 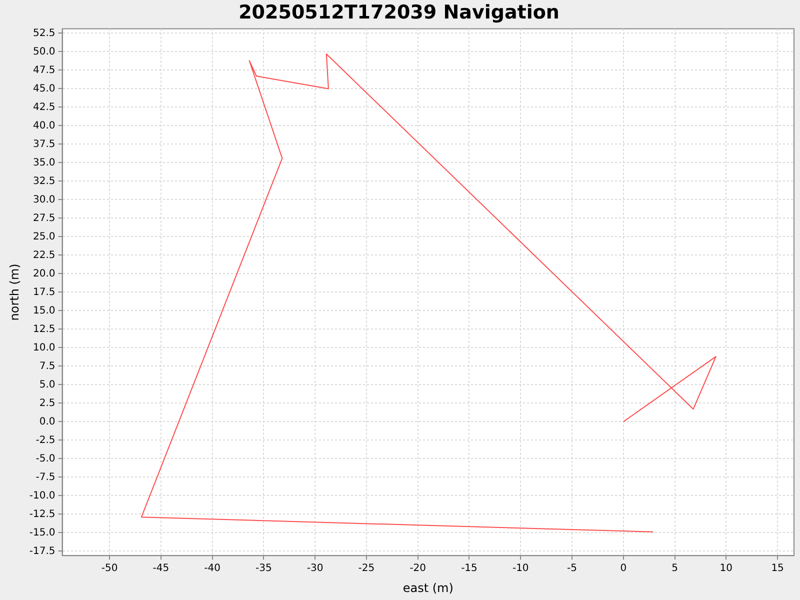 I want to click on y-tick-label: 5.0, so click(x=47, y=384).